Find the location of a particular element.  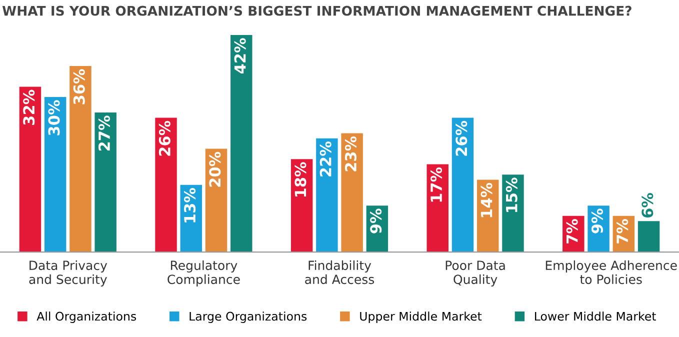

data-label: 18% is located at coordinates (300, 179).